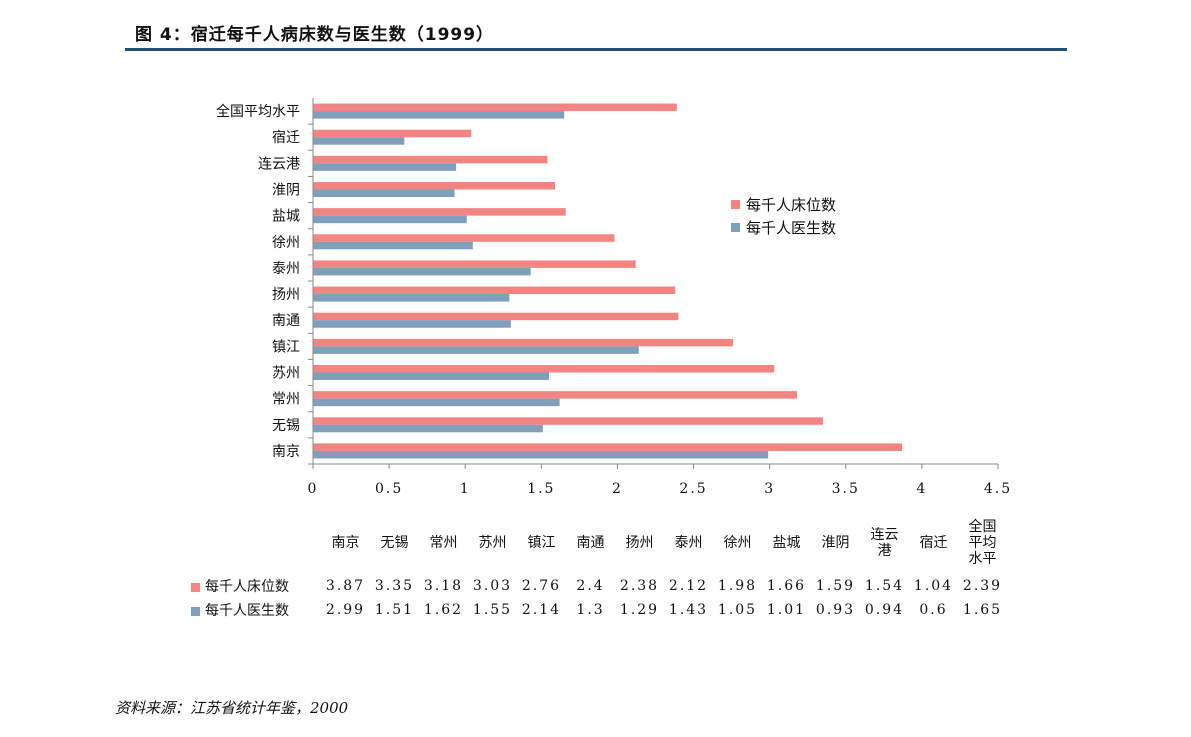 The height and width of the screenshot is (737, 1191). What do you see at coordinates (791, 228) in the screenshot?
I see `legend-label: 每千人医生数` at bounding box center [791, 228].